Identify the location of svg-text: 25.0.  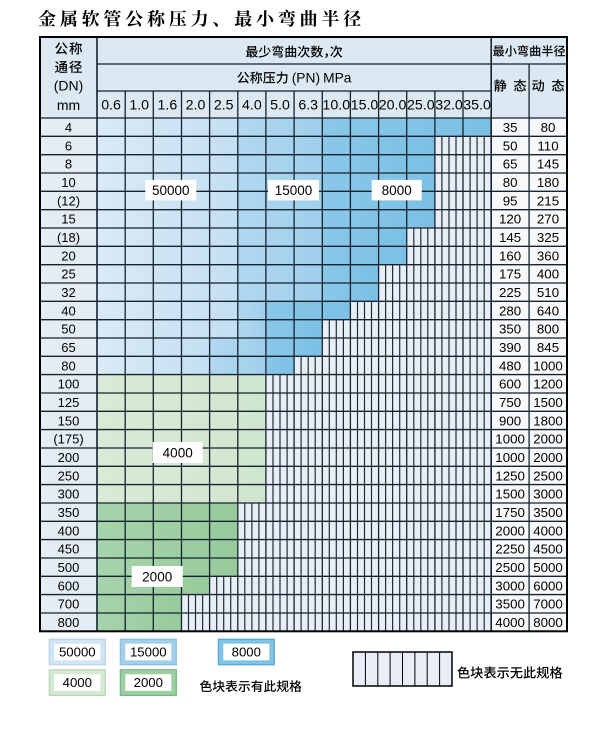
(421, 106).